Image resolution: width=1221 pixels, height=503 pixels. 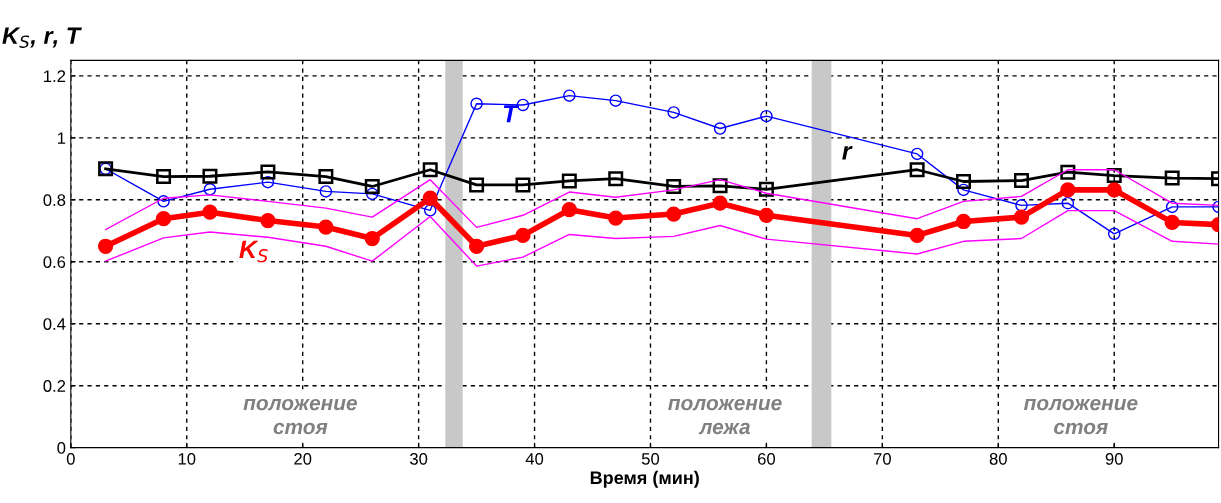 What do you see at coordinates (882, 458) in the screenshot?
I see `x-tick-label: 70` at bounding box center [882, 458].